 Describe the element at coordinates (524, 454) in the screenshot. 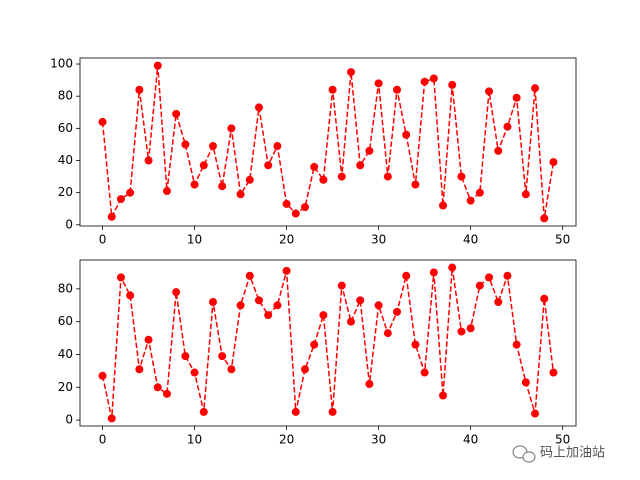

I see `watermark-icon` at that location.